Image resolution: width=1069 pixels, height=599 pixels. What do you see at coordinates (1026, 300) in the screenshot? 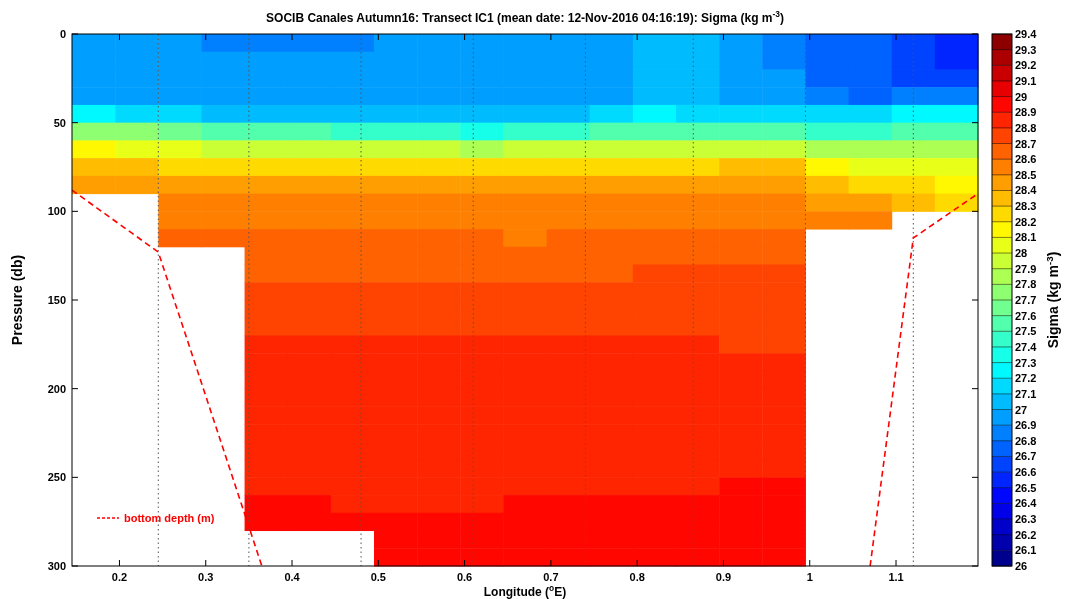
I see `color-bar-label: 27.7` at bounding box center [1026, 300].